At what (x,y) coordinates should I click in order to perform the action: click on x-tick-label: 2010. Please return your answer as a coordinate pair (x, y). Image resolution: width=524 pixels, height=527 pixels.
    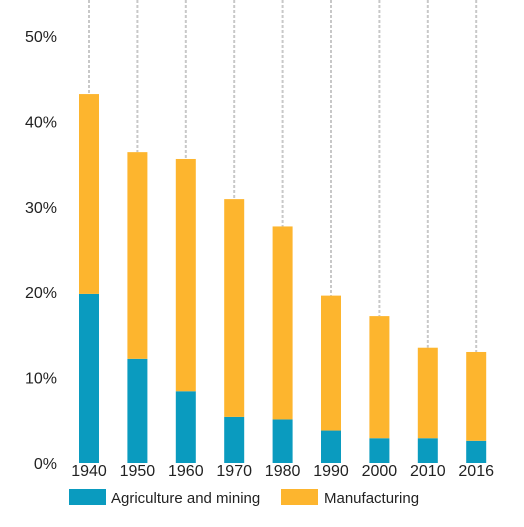
    Looking at the image, I should click on (428, 471).